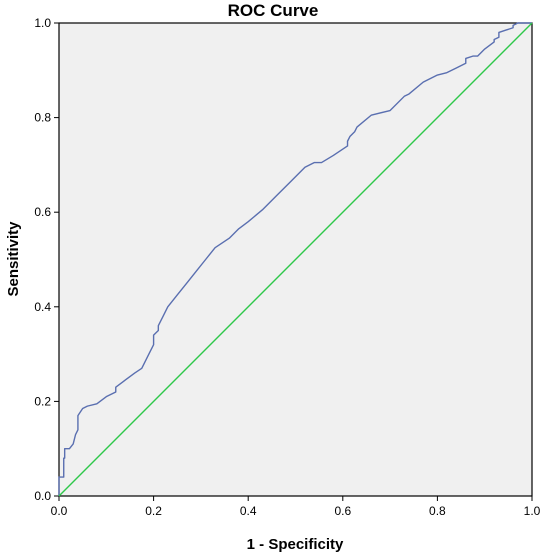 The image size is (544, 559). What do you see at coordinates (59, 511) in the screenshot?
I see `x-tick-label: 0.0` at bounding box center [59, 511].